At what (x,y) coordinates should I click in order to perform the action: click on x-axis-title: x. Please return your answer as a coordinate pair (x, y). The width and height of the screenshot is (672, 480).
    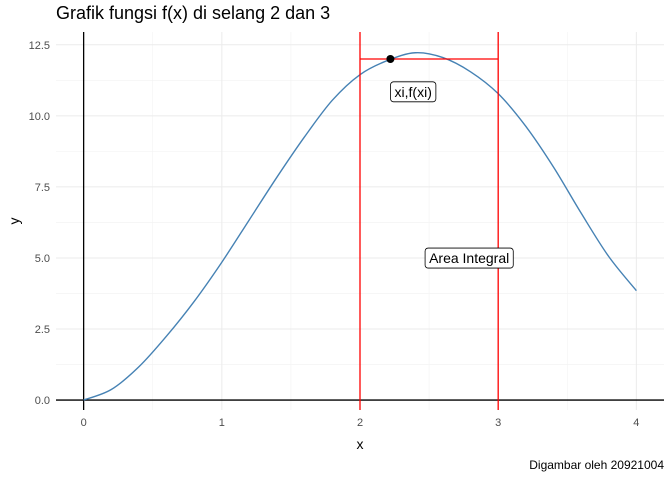
    Looking at the image, I should click on (360, 444).